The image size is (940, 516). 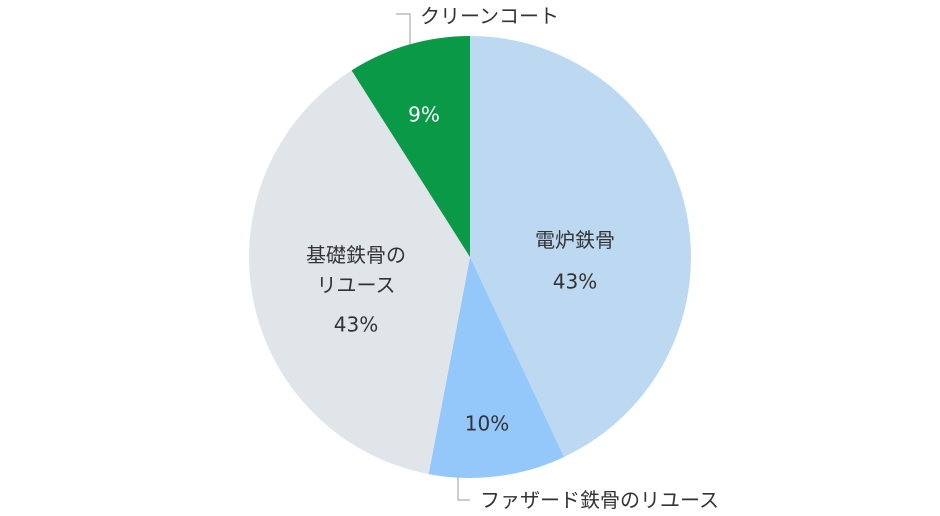 I want to click on value-label: 9%, so click(x=424, y=115).